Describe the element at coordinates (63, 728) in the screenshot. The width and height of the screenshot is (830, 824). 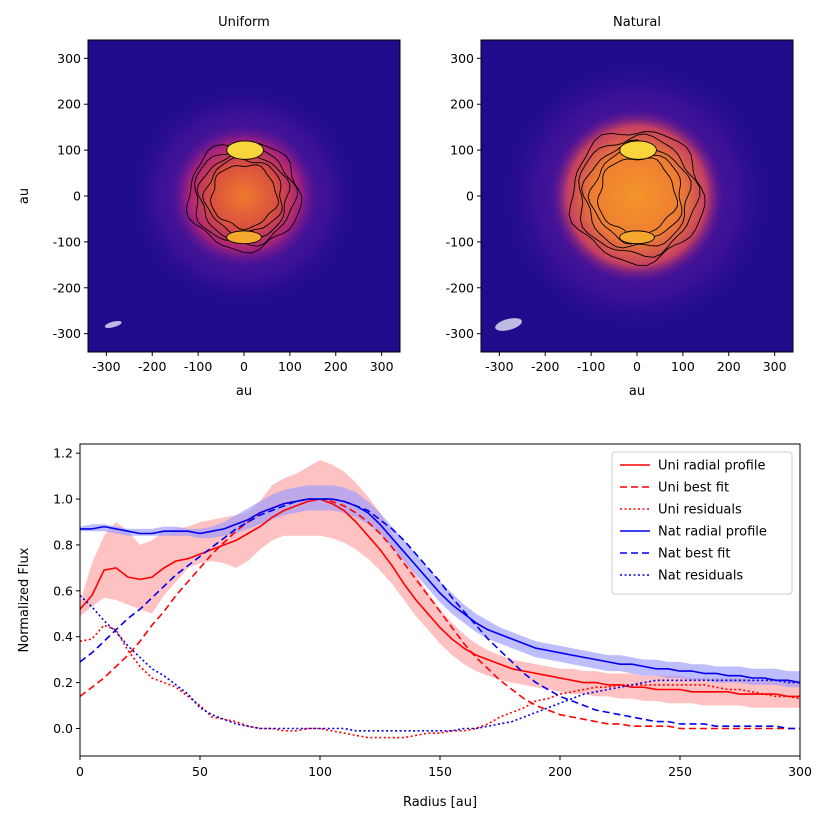
I see `y-tick-label: 0.0` at that location.